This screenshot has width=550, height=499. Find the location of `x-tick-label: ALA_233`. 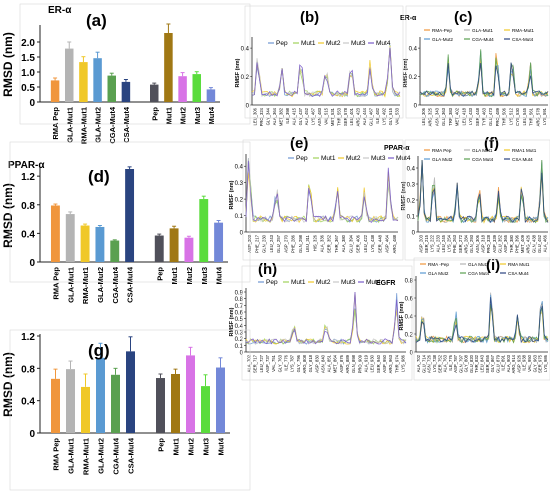

x-tick-label: ALA_233 is located at coordinates (437, 243).